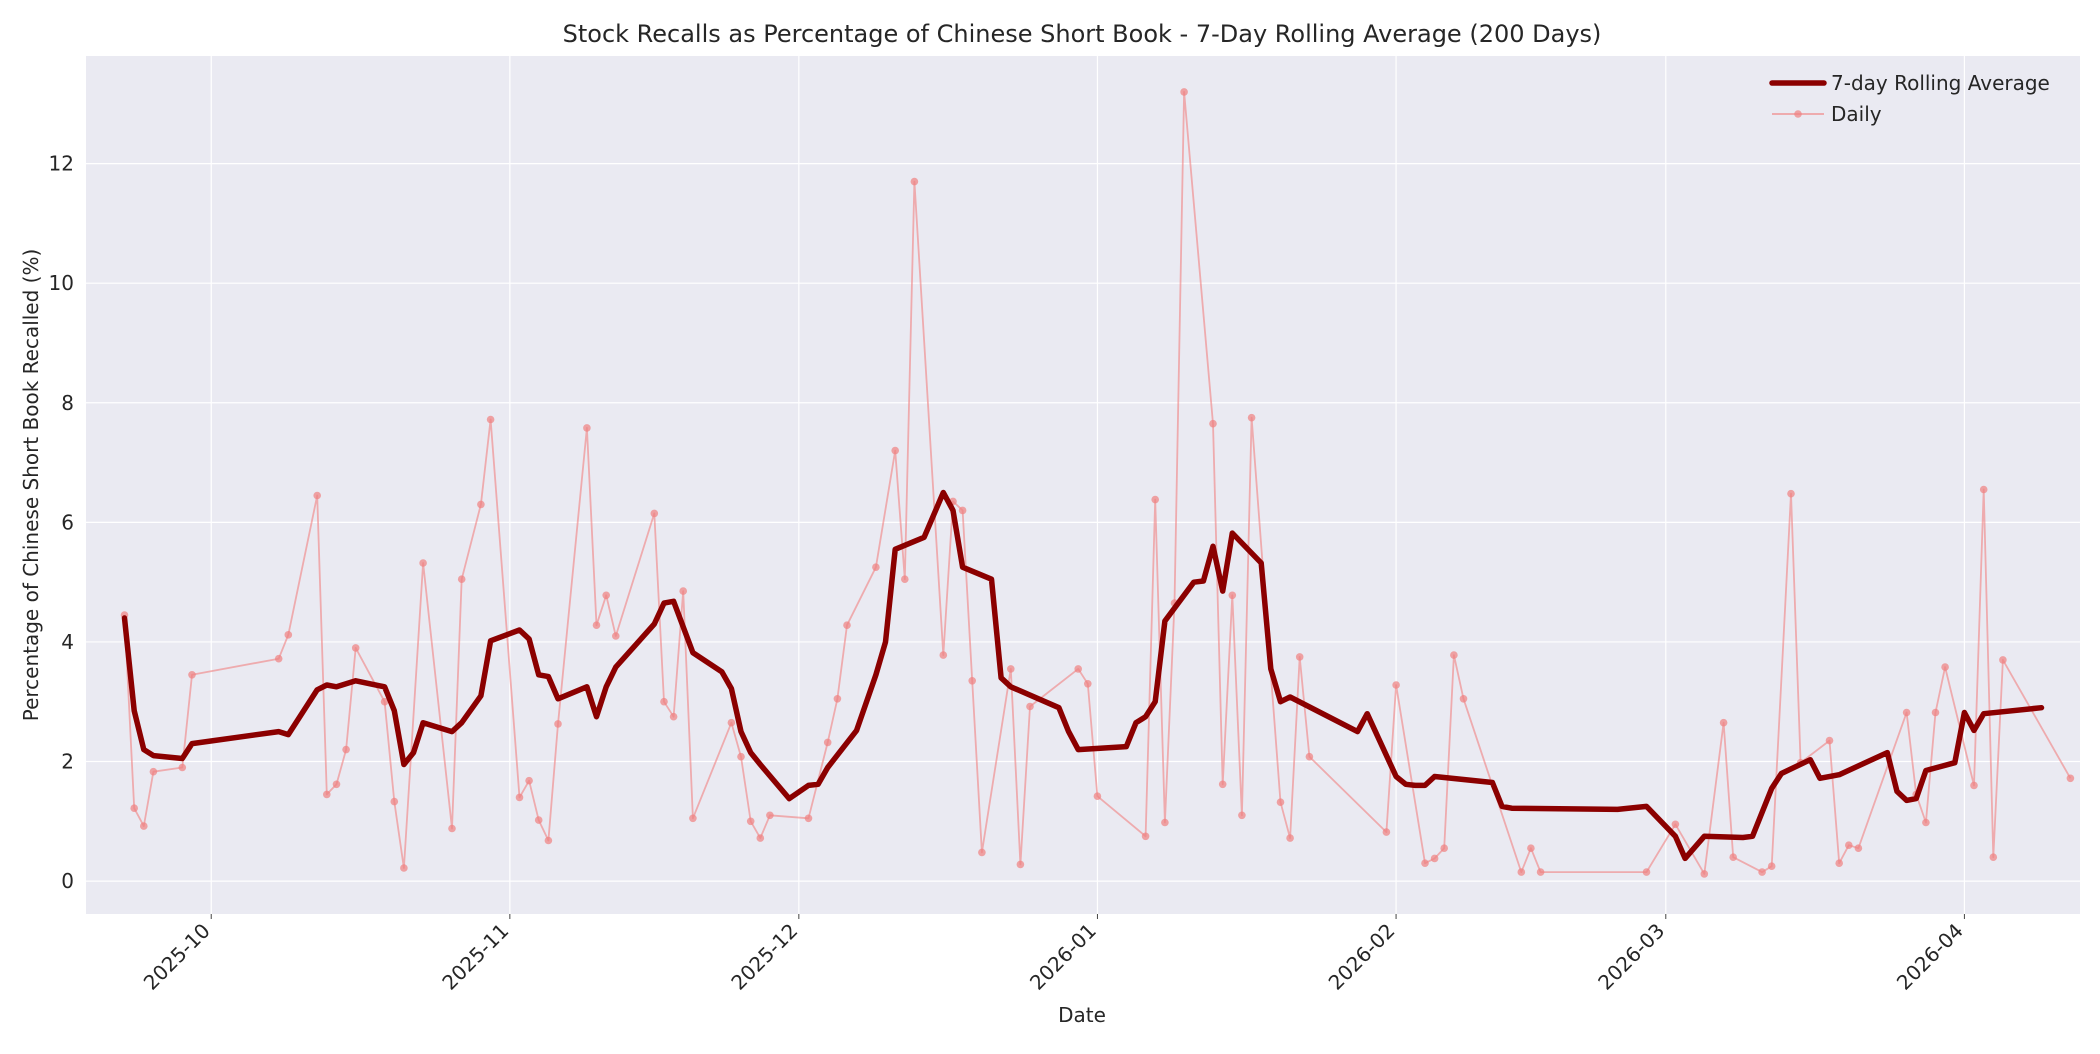  Describe the element at coordinates (1798, 114) in the screenshot. I see `legend-marker-daily` at that location.